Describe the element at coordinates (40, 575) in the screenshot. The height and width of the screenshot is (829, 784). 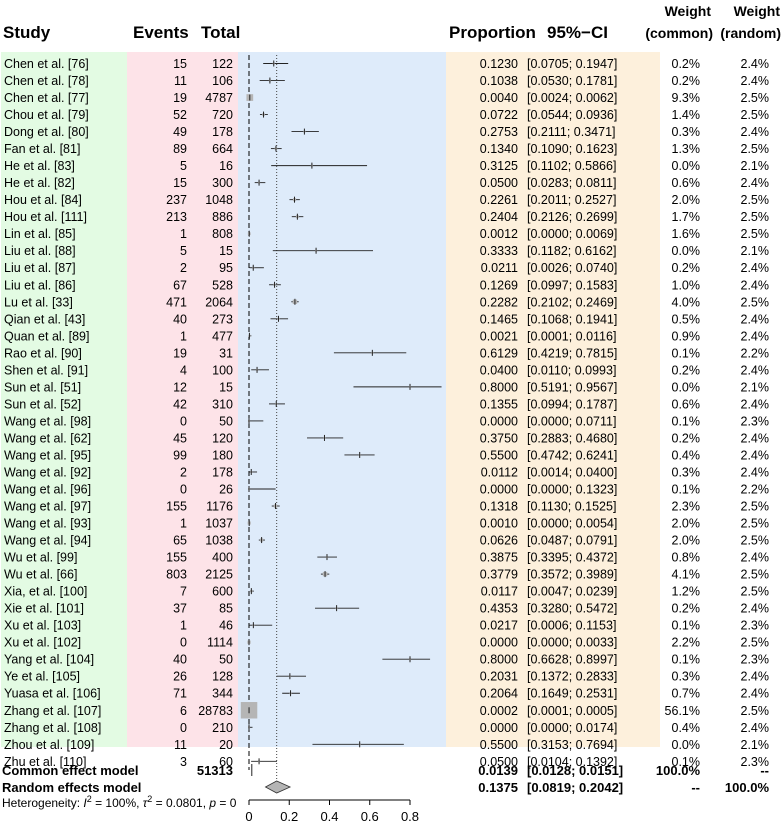
I see `study-label: Wu et al. [66]` at that location.